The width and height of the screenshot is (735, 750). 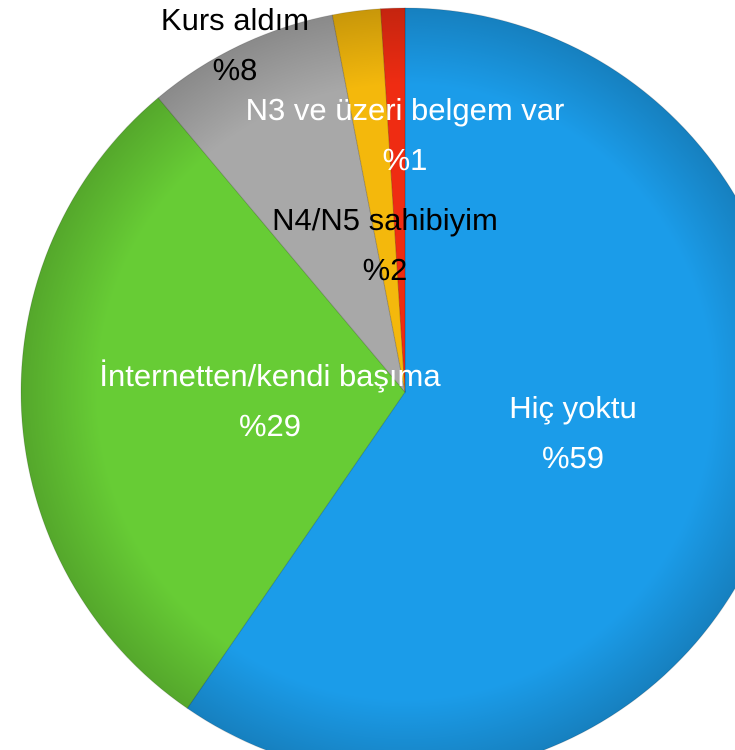 I want to click on slice-category-label: N3 ve üzeri belgem var, so click(x=405, y=109).